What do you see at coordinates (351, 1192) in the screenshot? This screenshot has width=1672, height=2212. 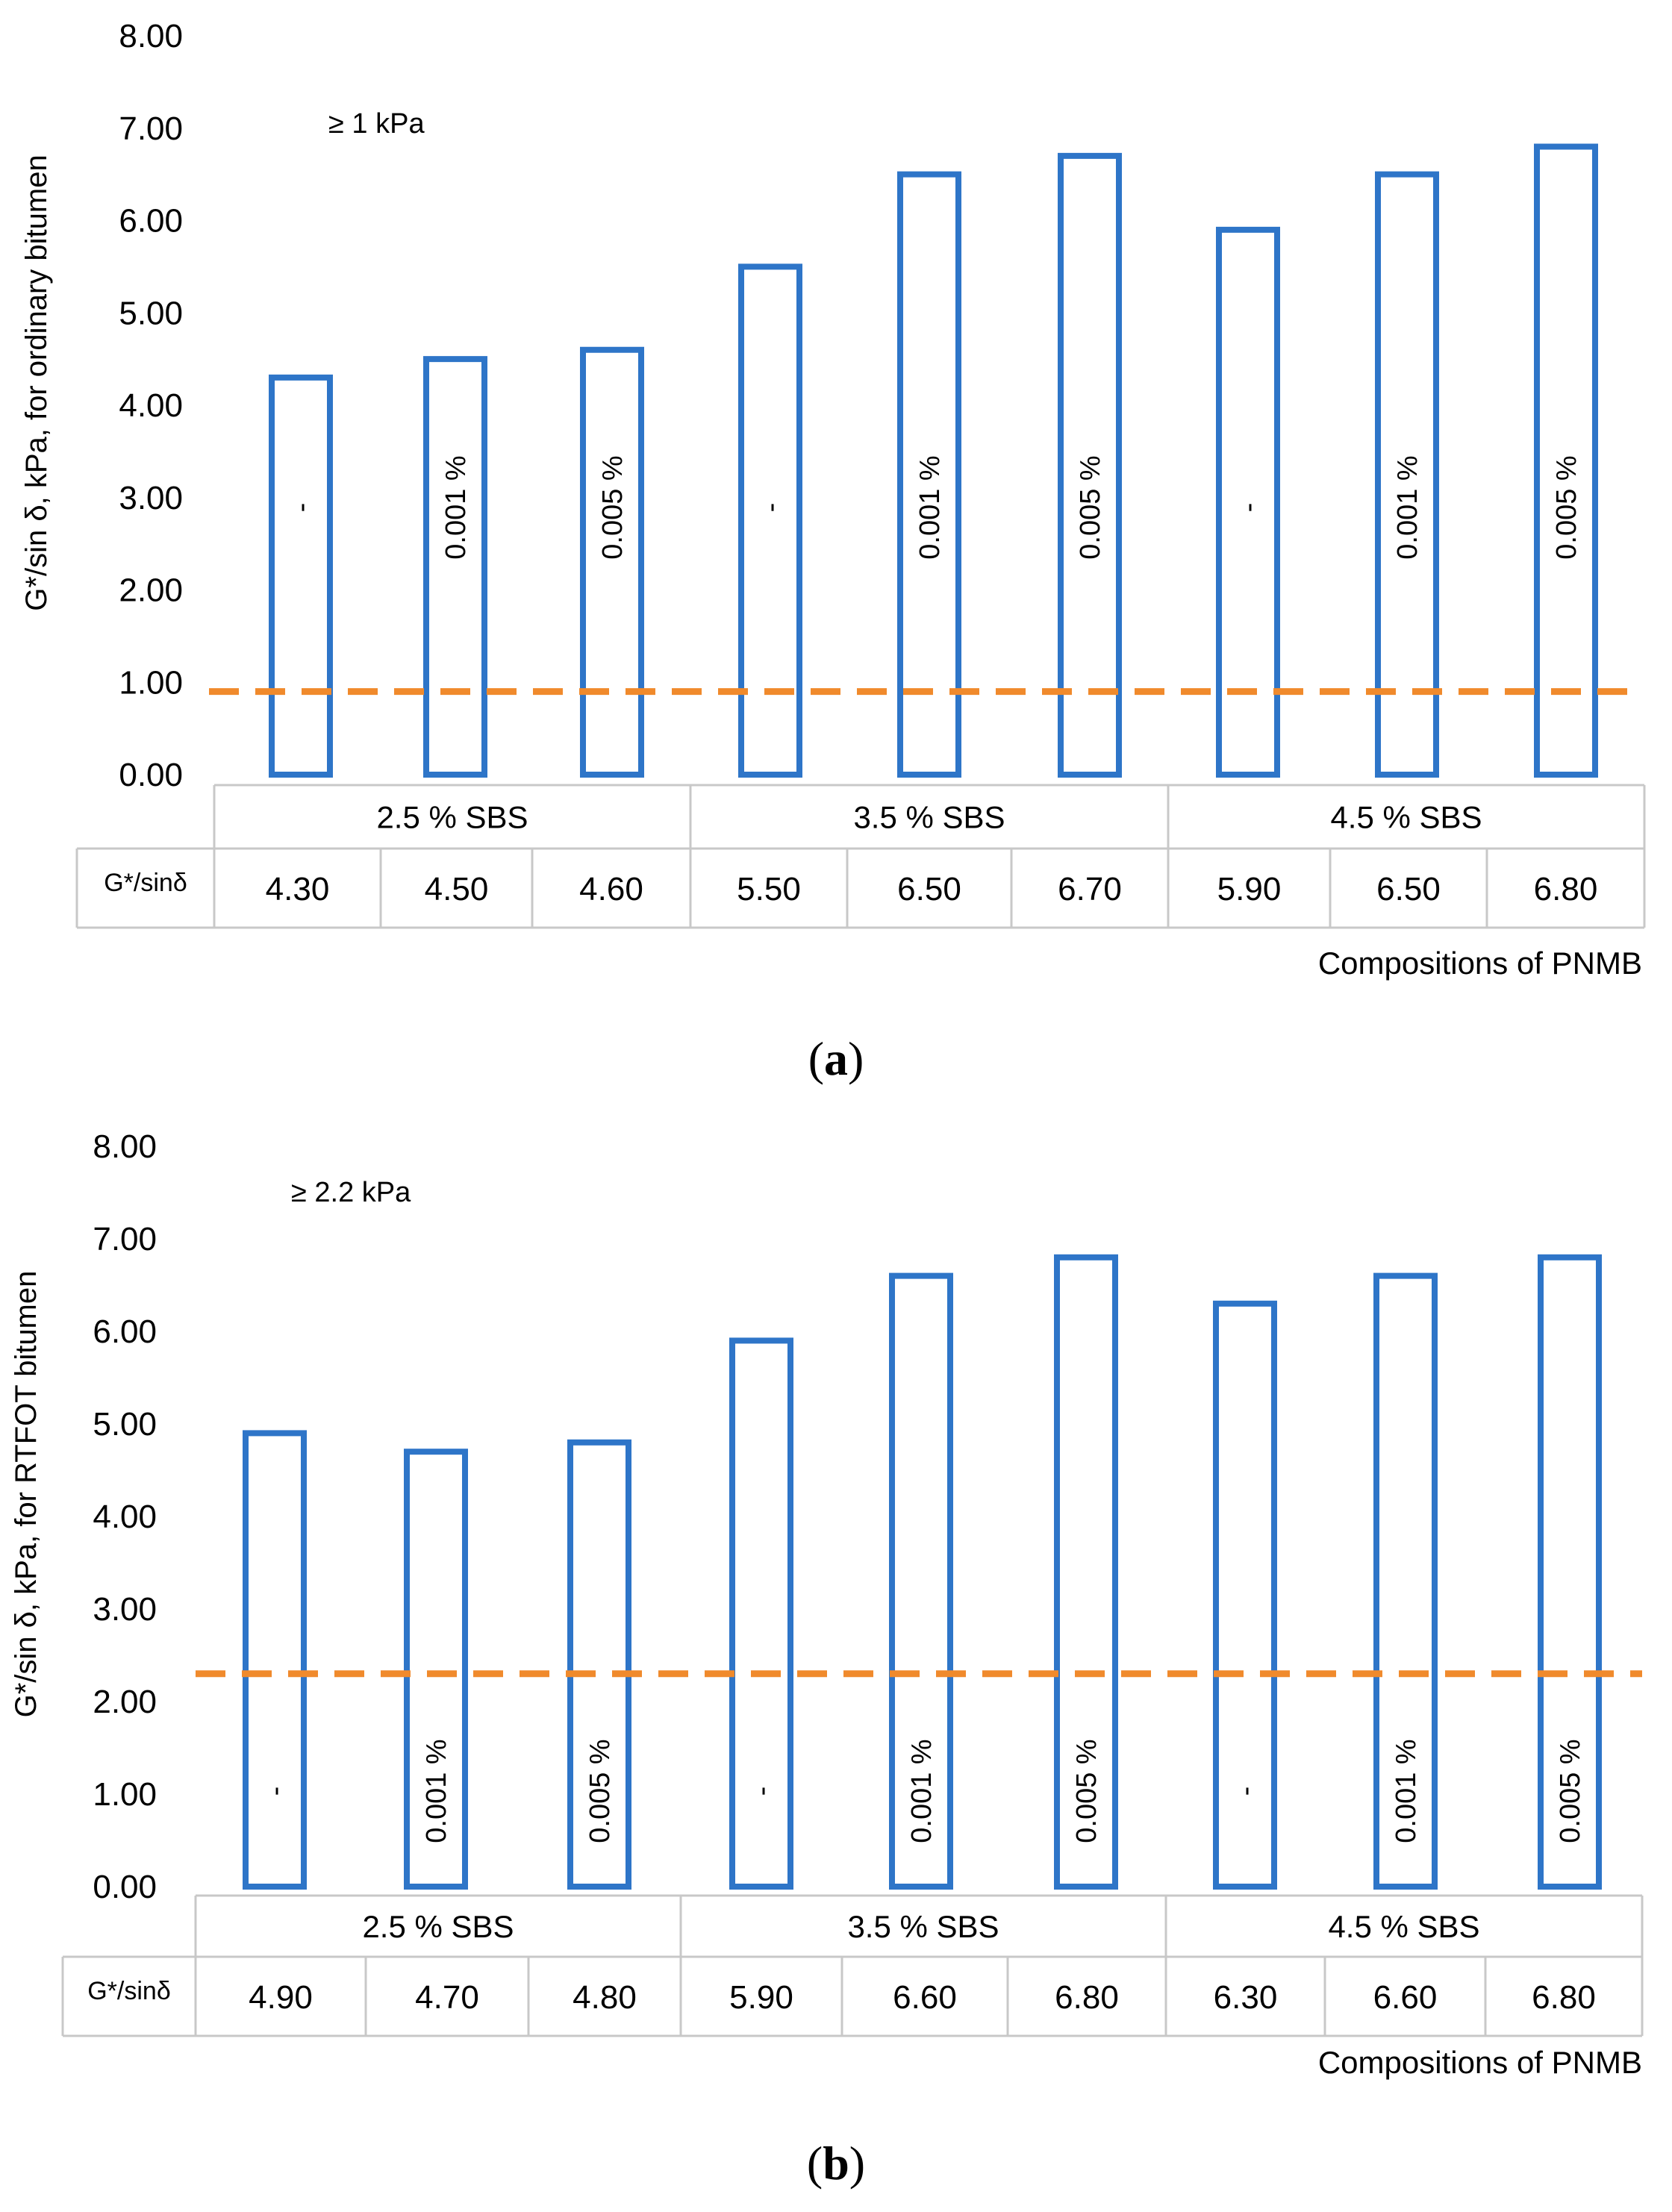 I see `chart-b-threshold-label: ≥ 2.2 kPa` at bounding box center [351, 1192].